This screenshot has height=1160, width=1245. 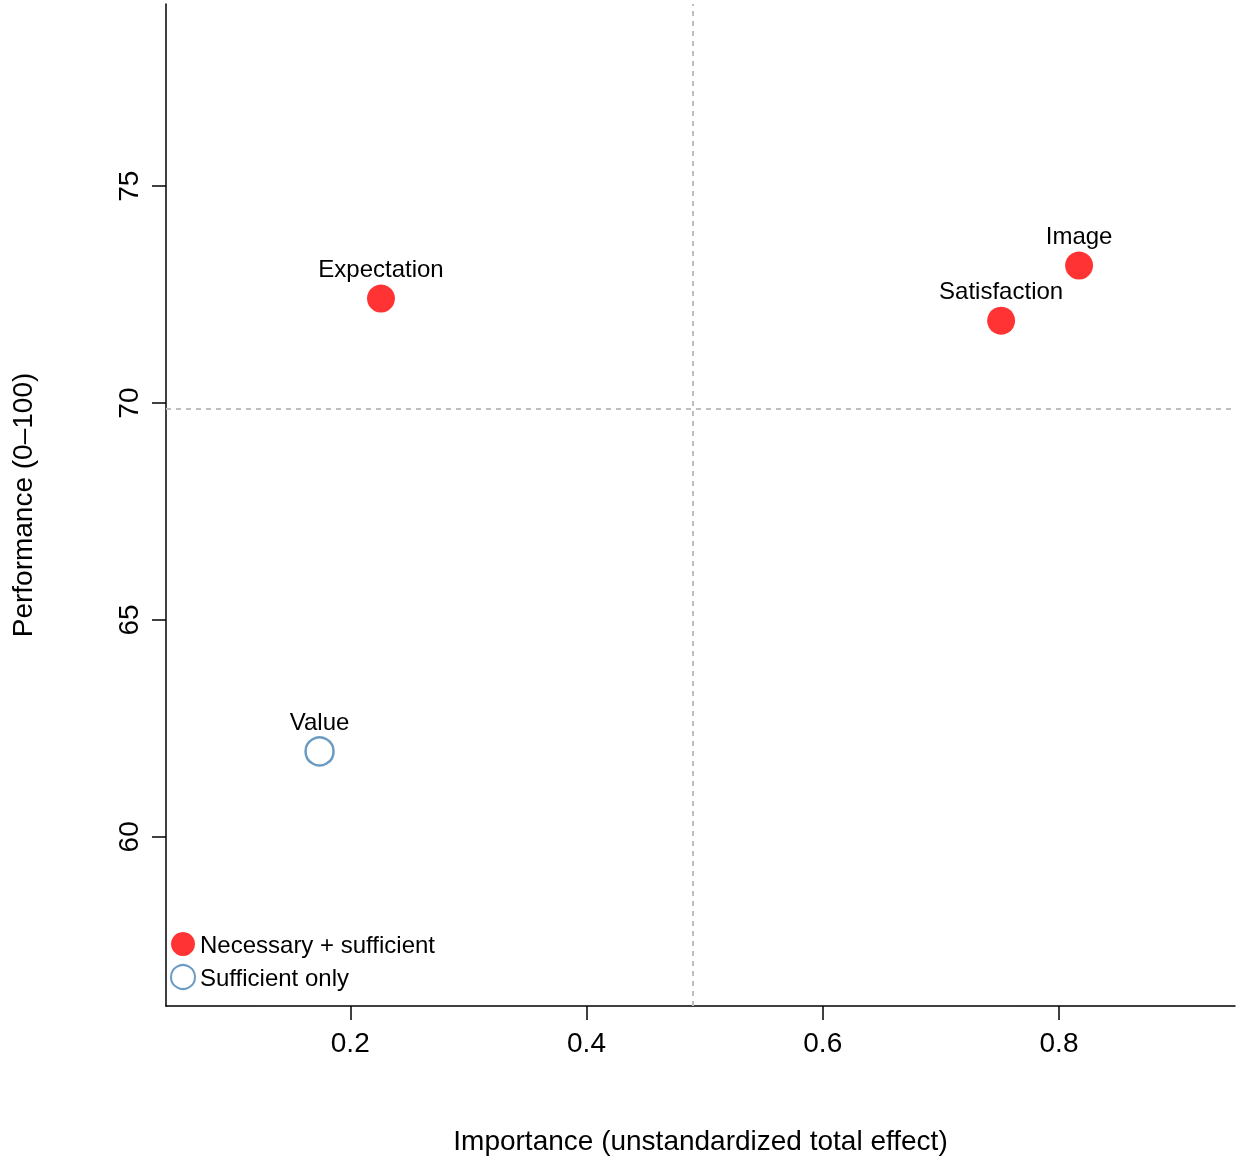 I want to click on x-tick-label: 0.8, so click(x=1059, y=1042).